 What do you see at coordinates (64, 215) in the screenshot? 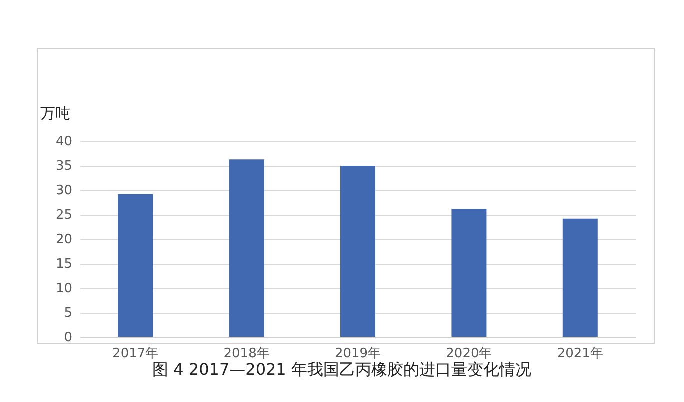
I see `y-tick-label: 25` at bounding box center [64, 215].